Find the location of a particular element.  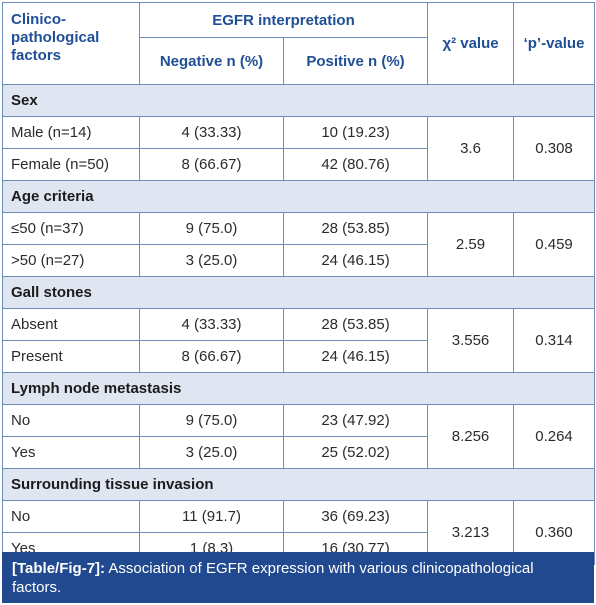

section-title: Age criteria is located at coordinates (298, 196).